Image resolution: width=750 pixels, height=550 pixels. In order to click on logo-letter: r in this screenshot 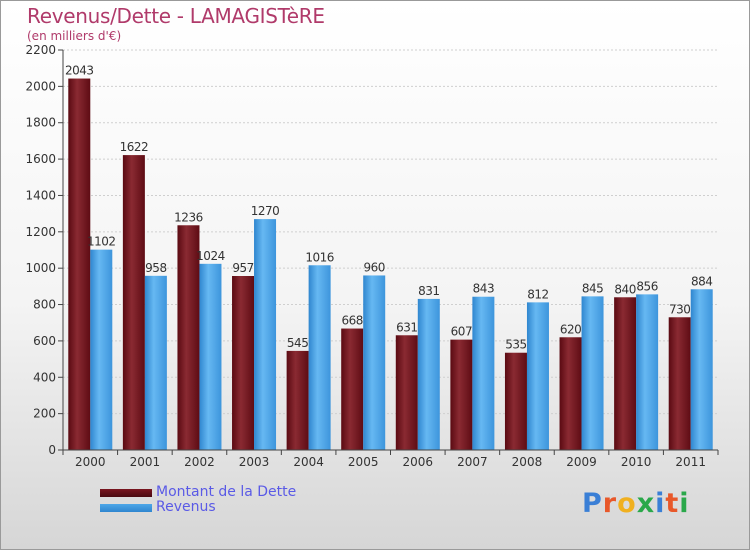, I will do `click(610, 503)`.